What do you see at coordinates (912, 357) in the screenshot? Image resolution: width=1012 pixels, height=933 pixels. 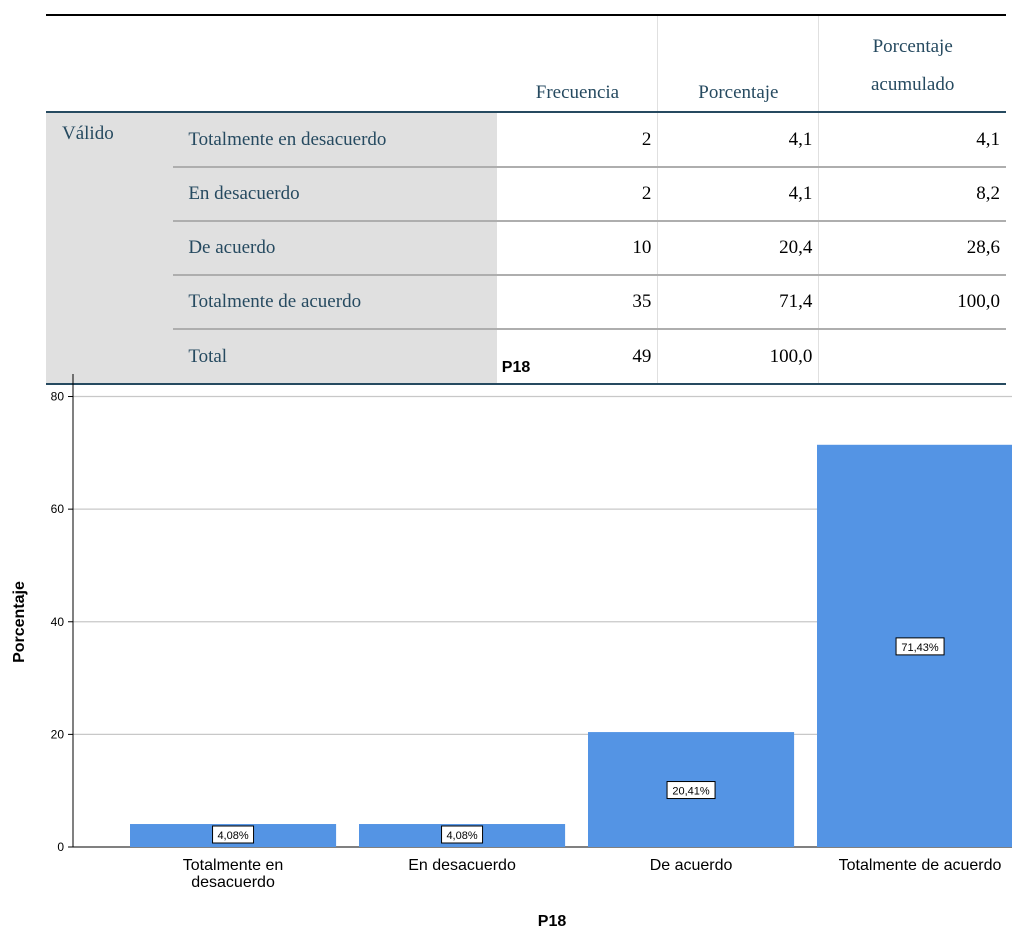 I see `cell-cumulative` at bounding box center [912, 357].